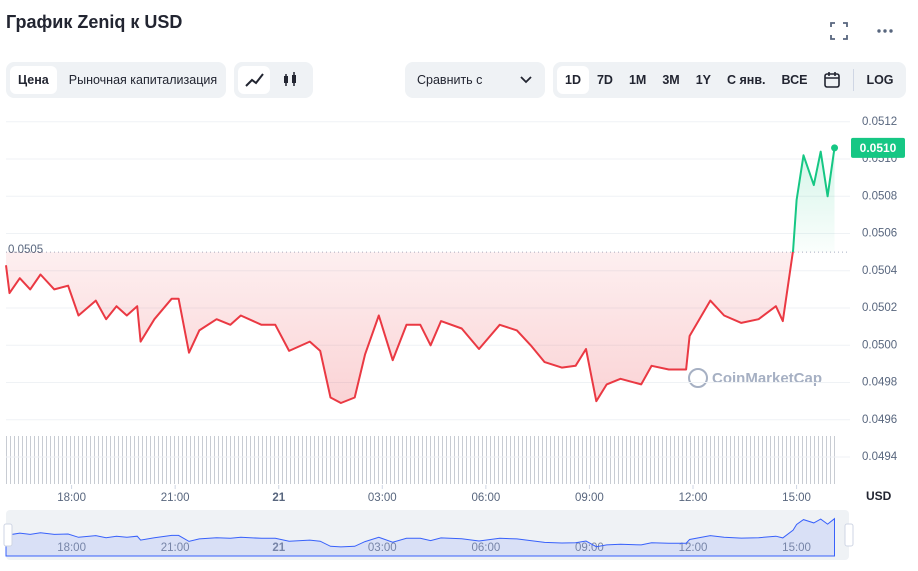 The height and width of the screenshot is (571, 918). What do you see at coordinates (879, 496) in the screenshot?
I see `y-unit-label: USD` at bounding box center [879, 496].